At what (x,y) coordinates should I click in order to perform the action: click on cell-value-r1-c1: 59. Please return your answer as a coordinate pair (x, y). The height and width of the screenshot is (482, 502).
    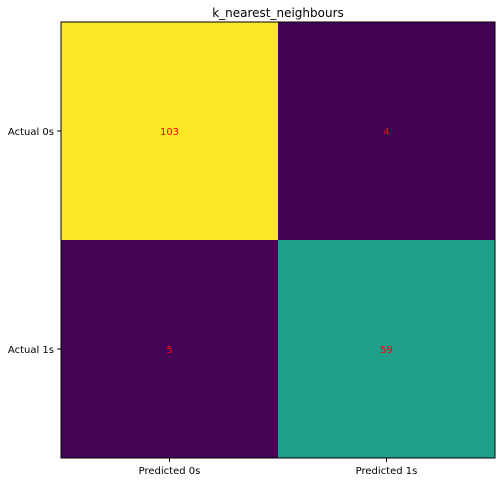
    Looking at the image, I should click on (386, 350).